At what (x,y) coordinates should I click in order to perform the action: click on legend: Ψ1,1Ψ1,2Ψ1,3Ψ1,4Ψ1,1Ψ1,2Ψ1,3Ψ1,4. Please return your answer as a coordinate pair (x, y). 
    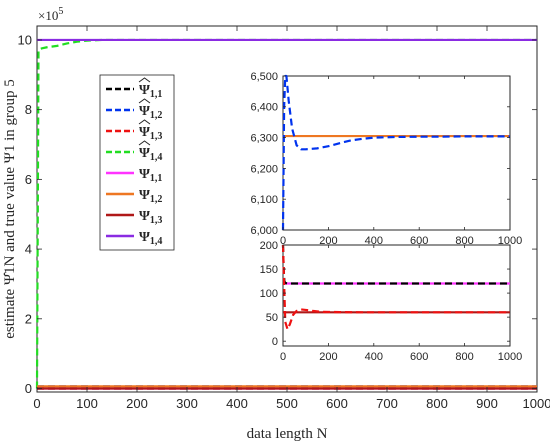
    Looking at the image, I should click on (137, 162).